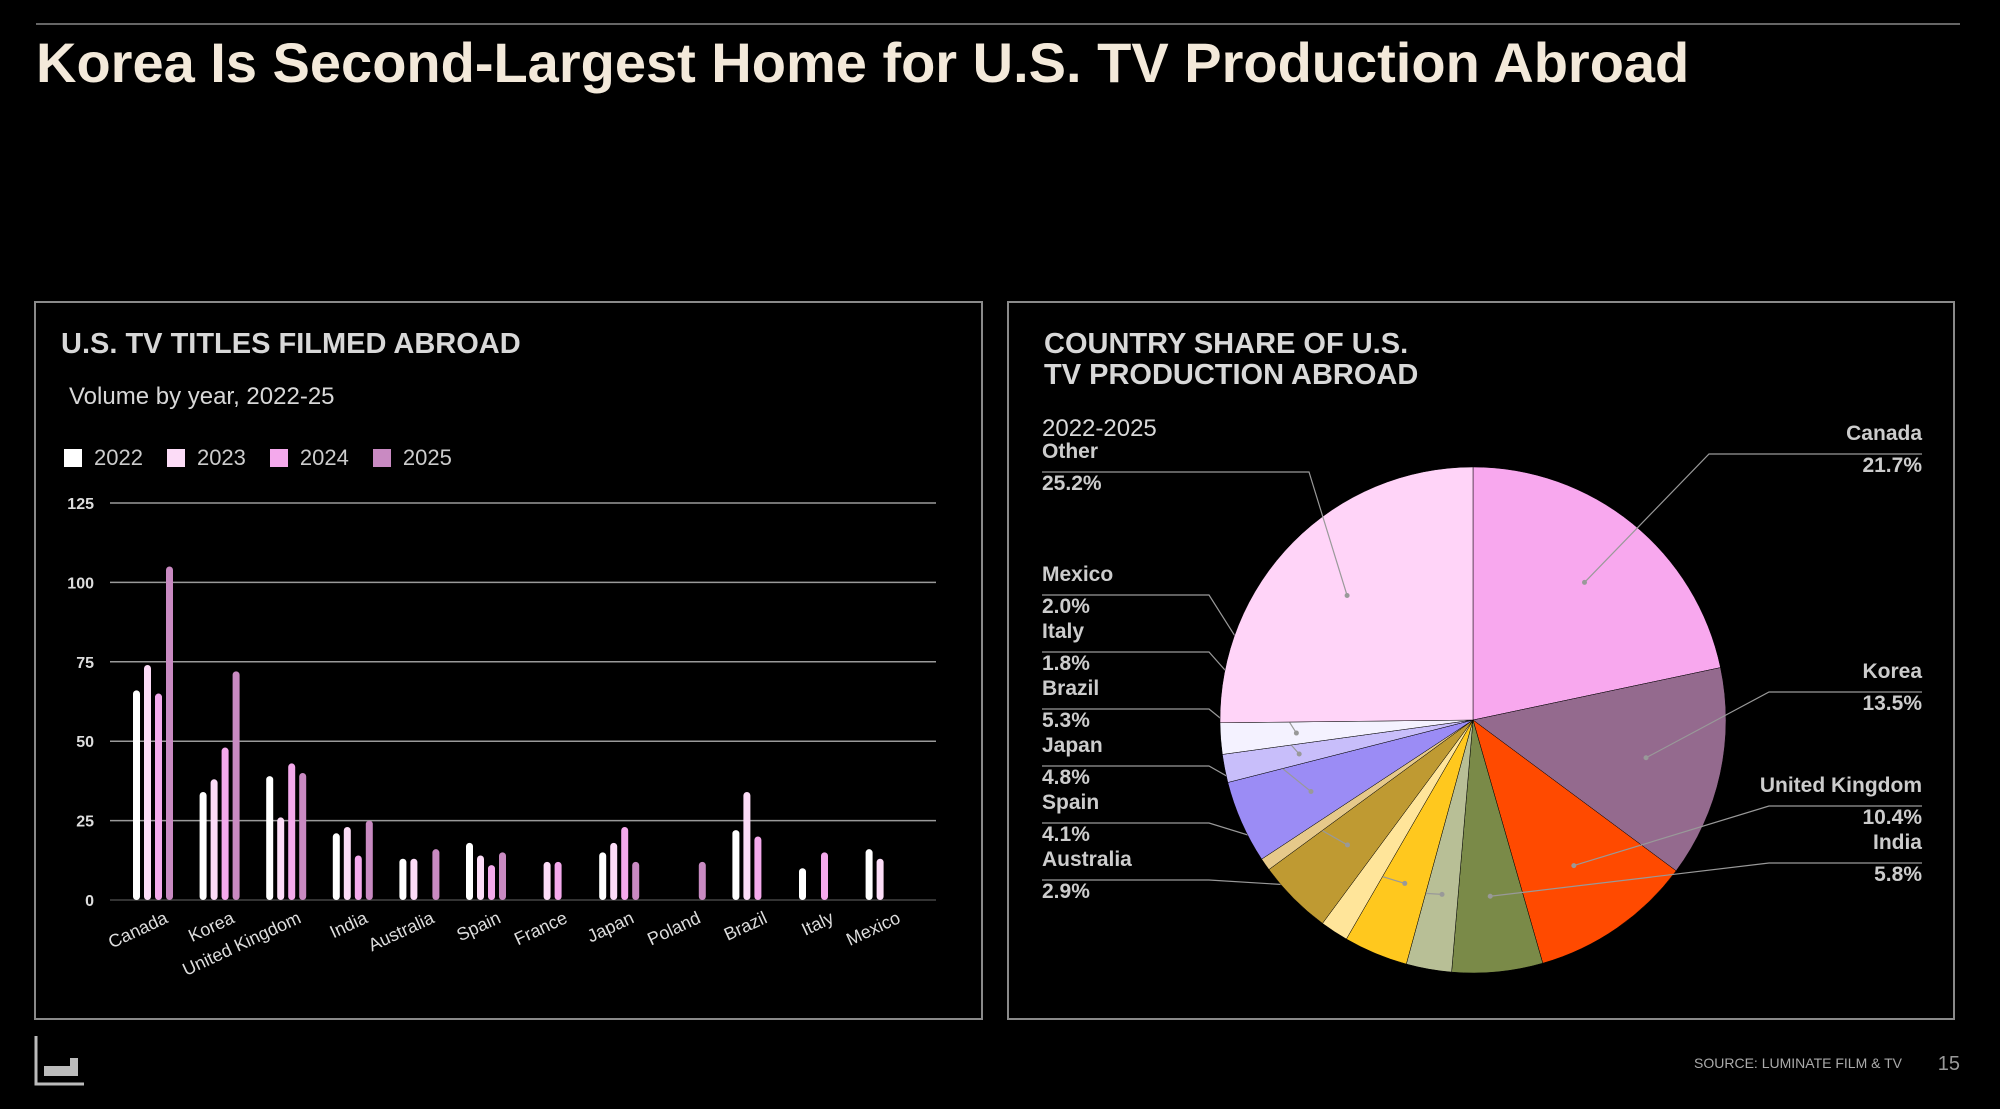 Image resolution: width=2000 pixels, height=1109 pixels. I want to click on bar-chart-subtitle: Volume by year, 2022-25, so click(202, 396).